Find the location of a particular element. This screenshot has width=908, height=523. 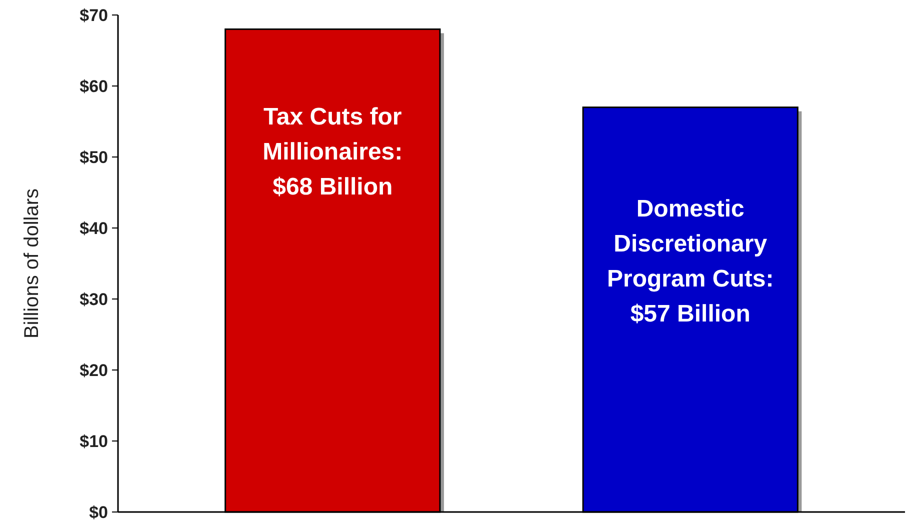

annotation: Domestic Discretionary Program Cuts: $57 Billion is located at coordinates (690, 262).